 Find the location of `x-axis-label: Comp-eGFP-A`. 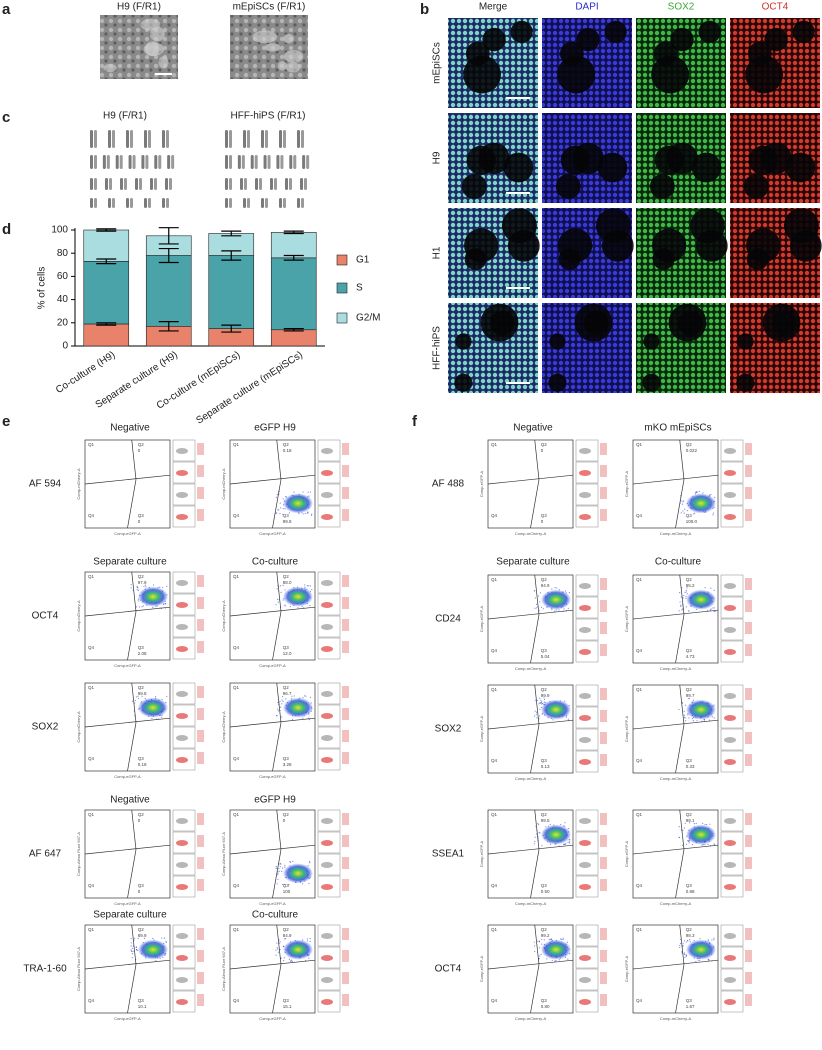

x-axis-label: Comp-eGFP-A is located at coordinates (127, 776).